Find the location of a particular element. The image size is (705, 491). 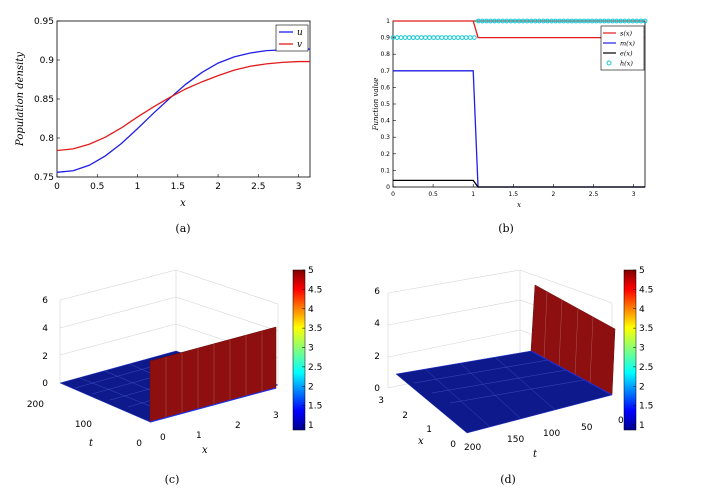

panel-a-y-tick-label: 0.95 is located at coordinates (44, 22).